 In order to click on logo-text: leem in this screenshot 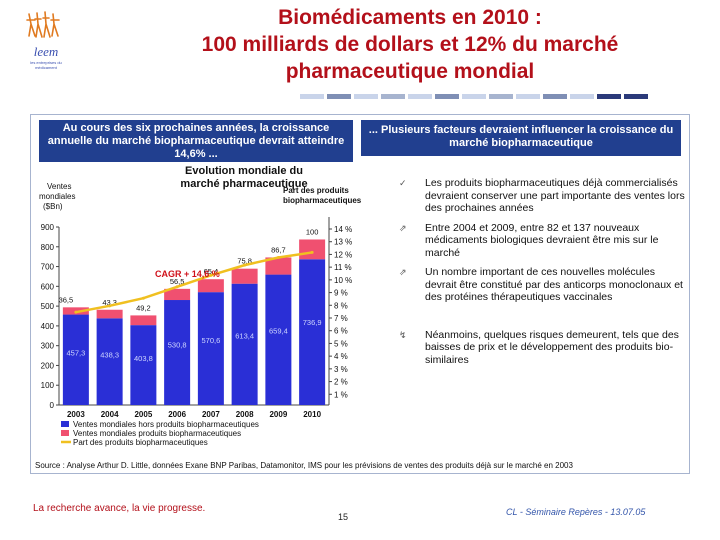, I will do `click(46, 51)`.